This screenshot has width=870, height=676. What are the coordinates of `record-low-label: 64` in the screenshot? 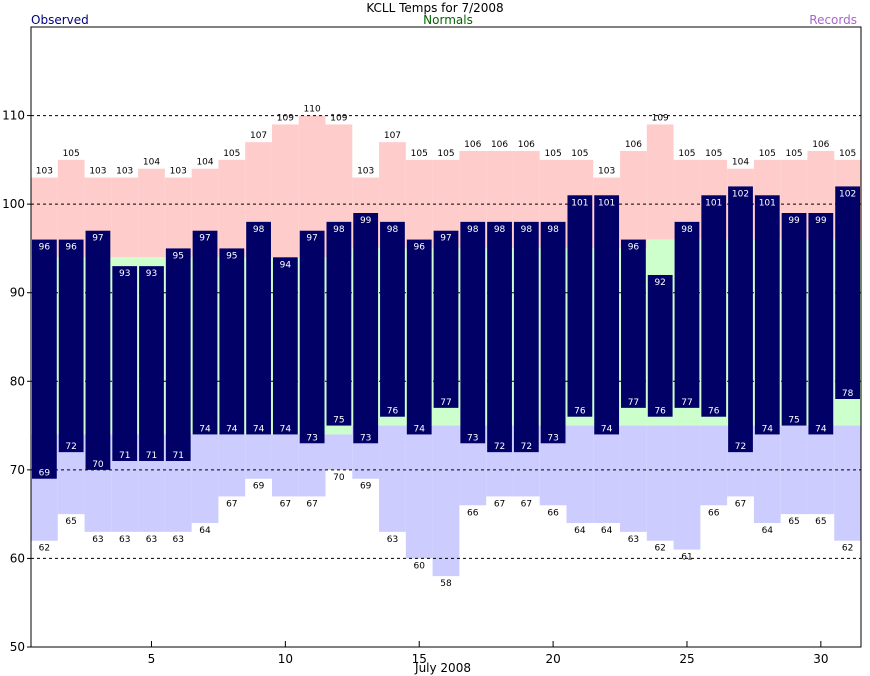 It's located at (580, 531).